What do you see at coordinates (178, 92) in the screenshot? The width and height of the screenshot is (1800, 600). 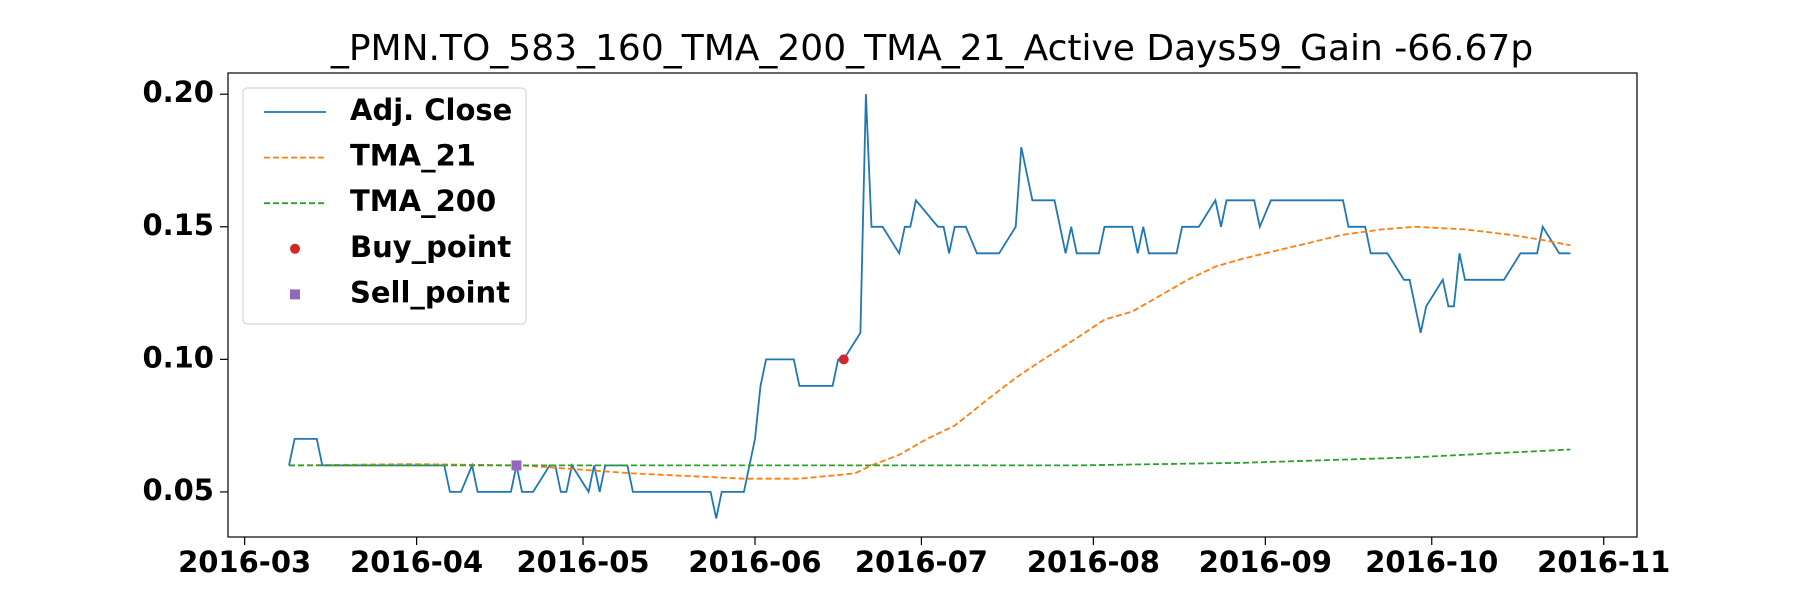 I see `y-tick-label: 0.20` at bounding box center [178, 92].